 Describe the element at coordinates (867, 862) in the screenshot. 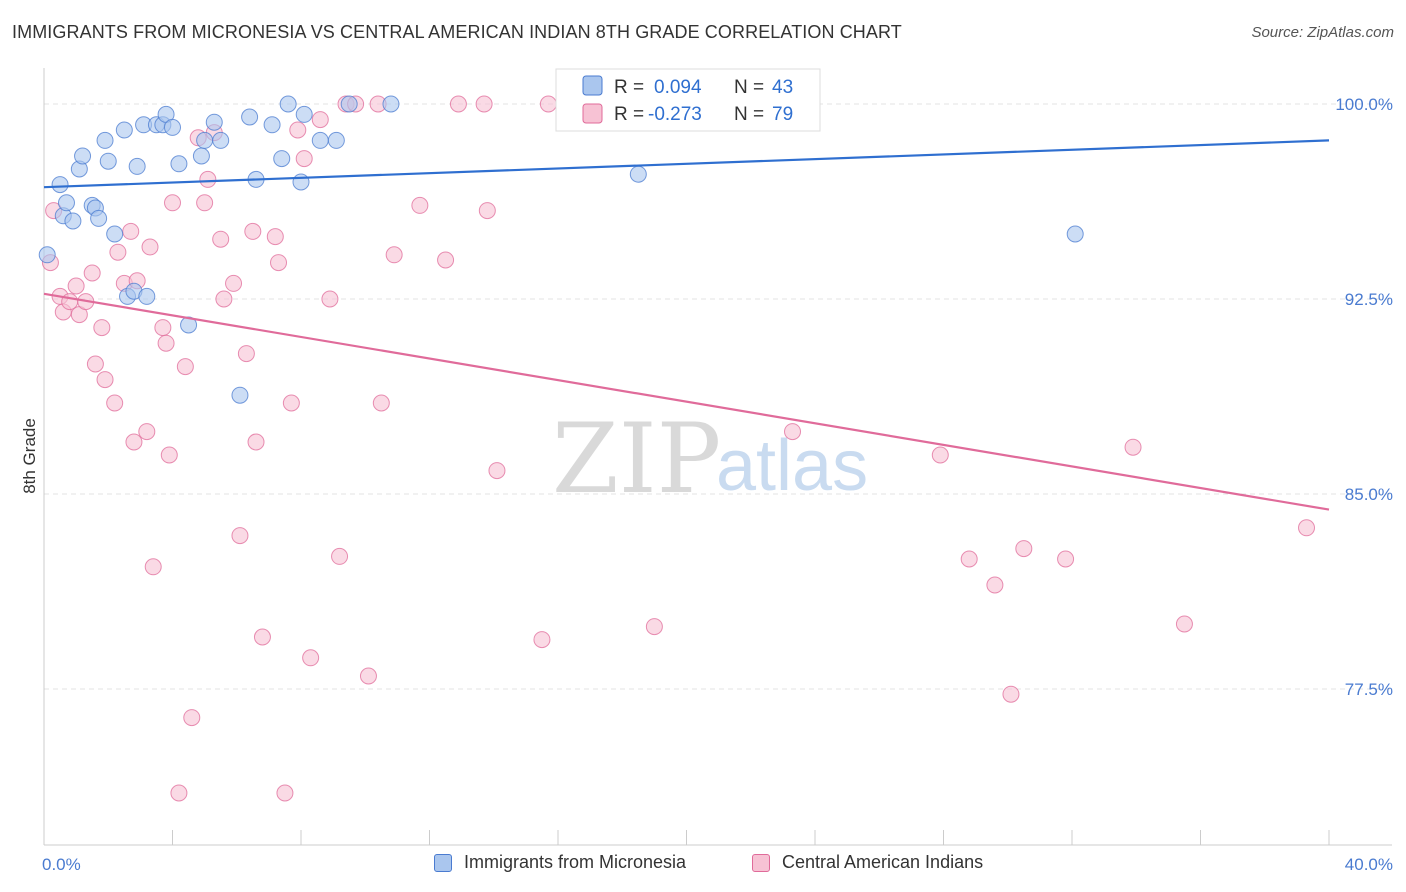

I see `legend-item-central-american-indians: Central American Indians` at that location.